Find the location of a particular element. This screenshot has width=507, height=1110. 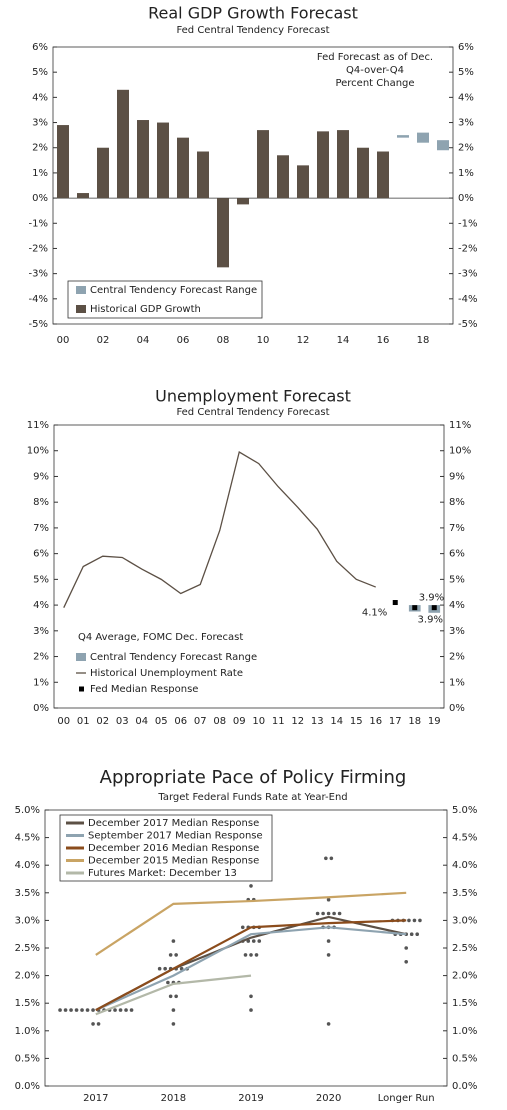

annotation: Fed Forecast as of Dec. is located at coordinates (375, 57).